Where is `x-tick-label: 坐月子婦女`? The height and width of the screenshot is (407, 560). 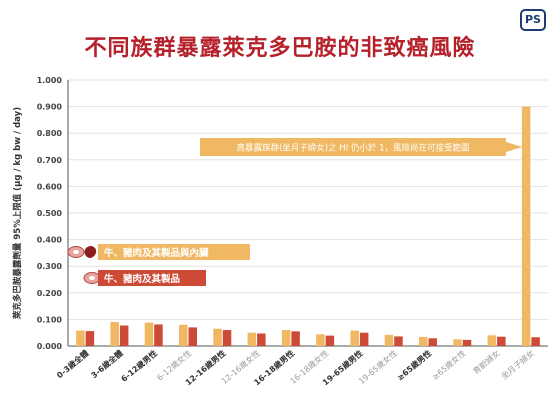 x-tick-label: 坐月子婦女 is located at coordinates (517, 364).